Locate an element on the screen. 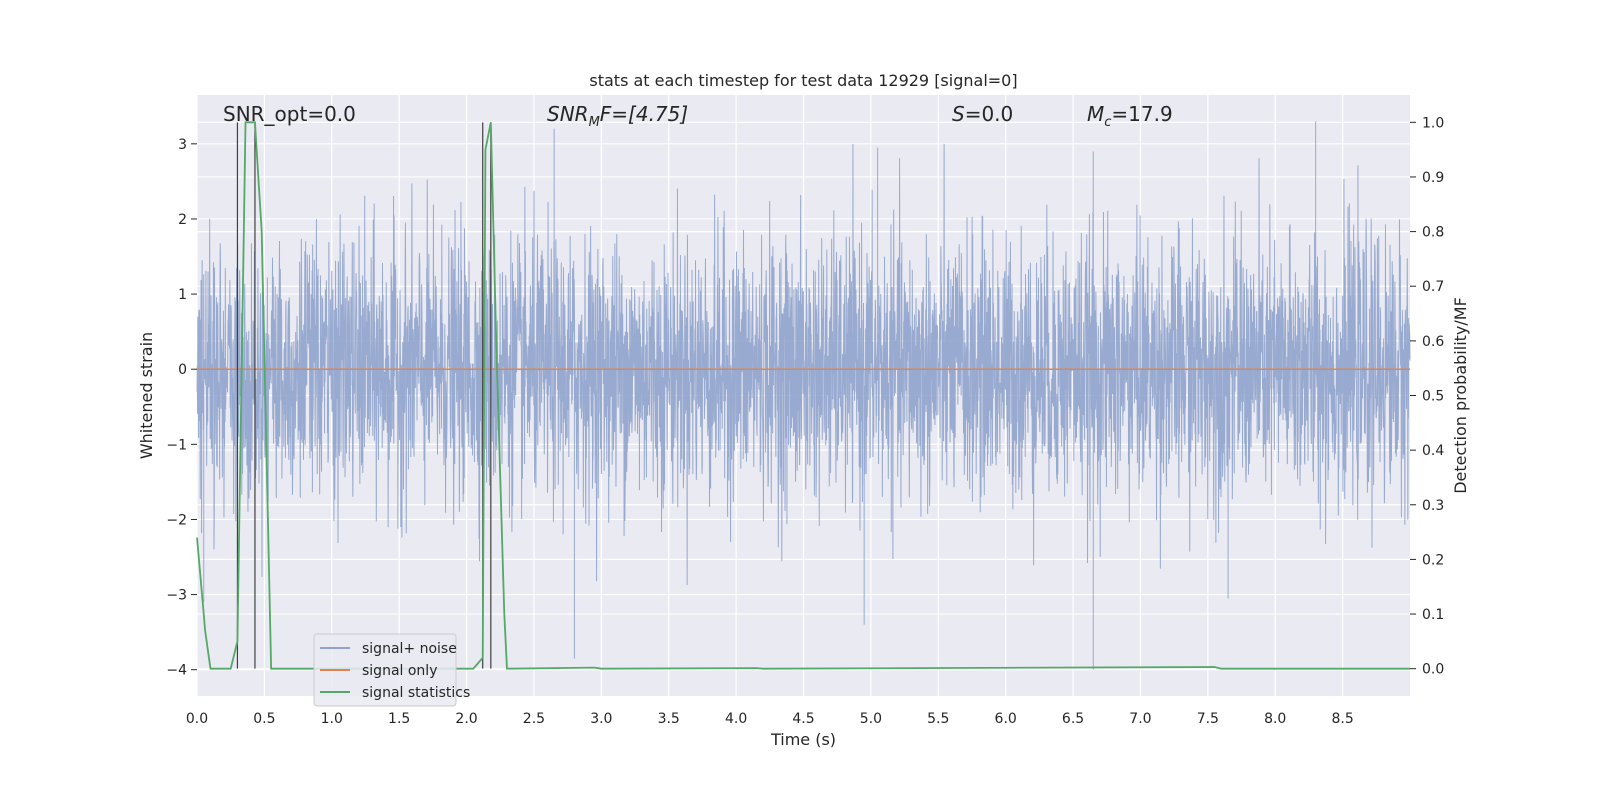 The image size is (1600, 800). annotation-s: S=0.0 is located at coordinates (982, 114).